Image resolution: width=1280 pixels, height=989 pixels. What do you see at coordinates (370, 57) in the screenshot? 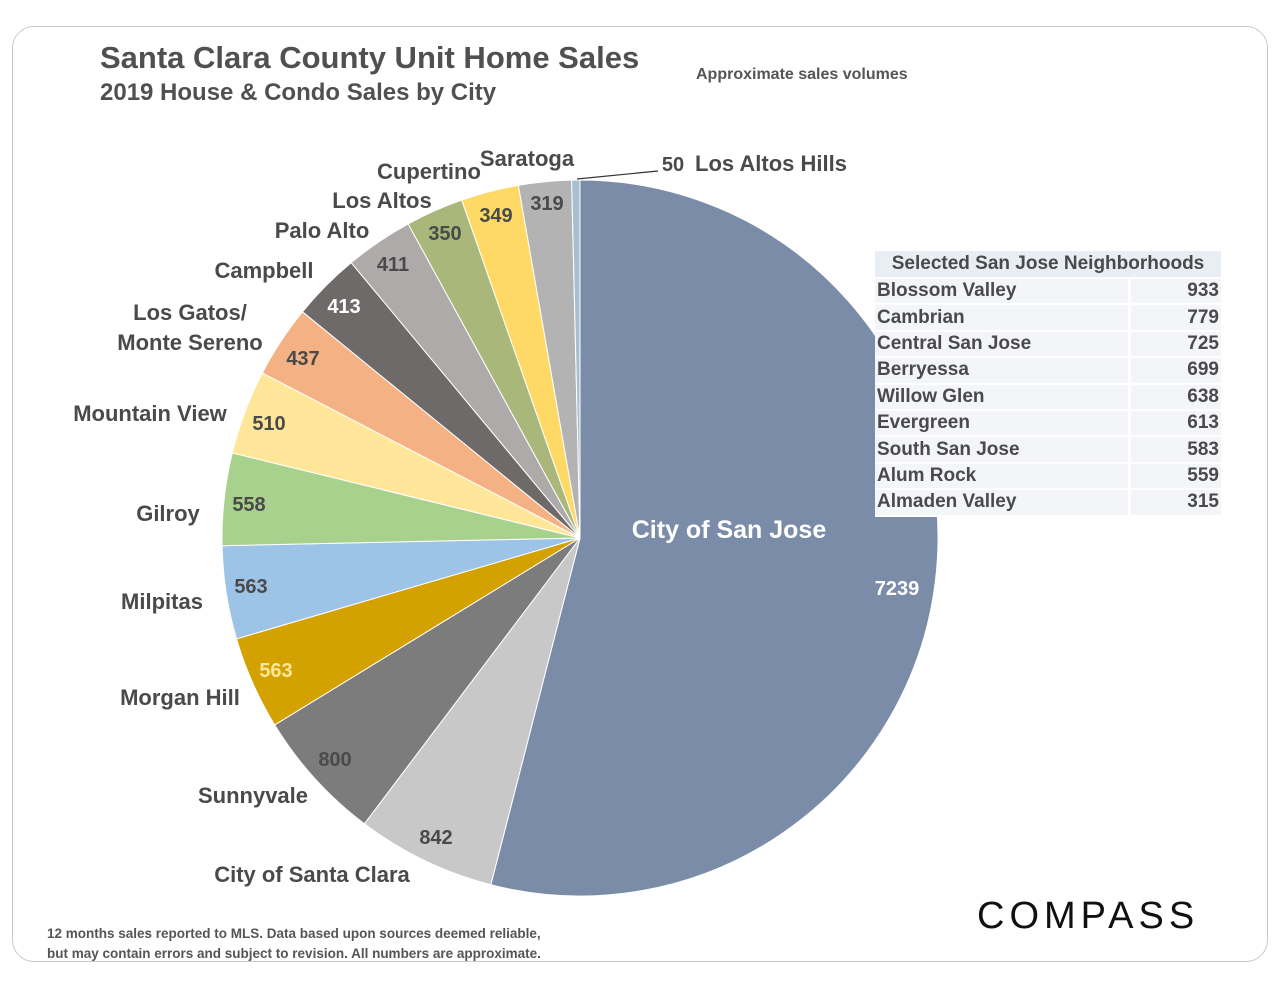
I see `chart-title: Santa Clara County Unit Home Sales` at bounding box center [370, 57].